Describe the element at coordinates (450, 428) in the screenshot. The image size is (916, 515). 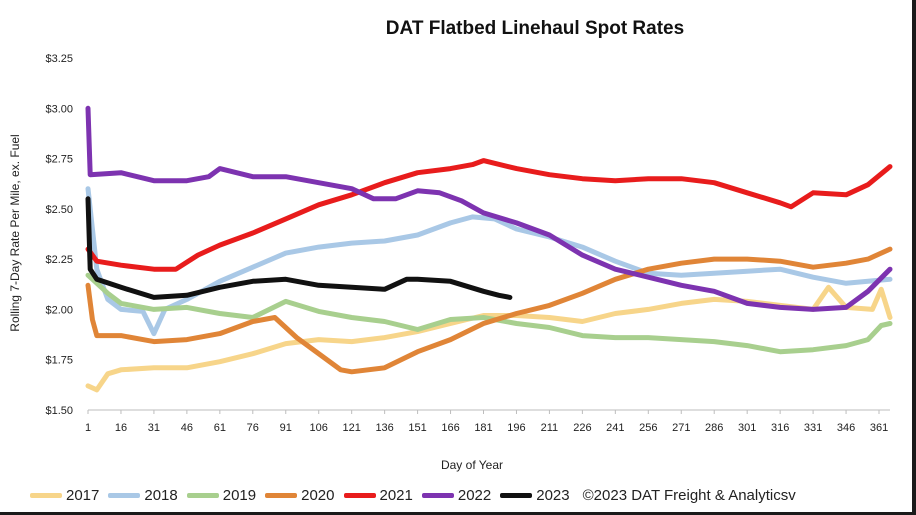
I see `x-tick-label: 166` at that location.